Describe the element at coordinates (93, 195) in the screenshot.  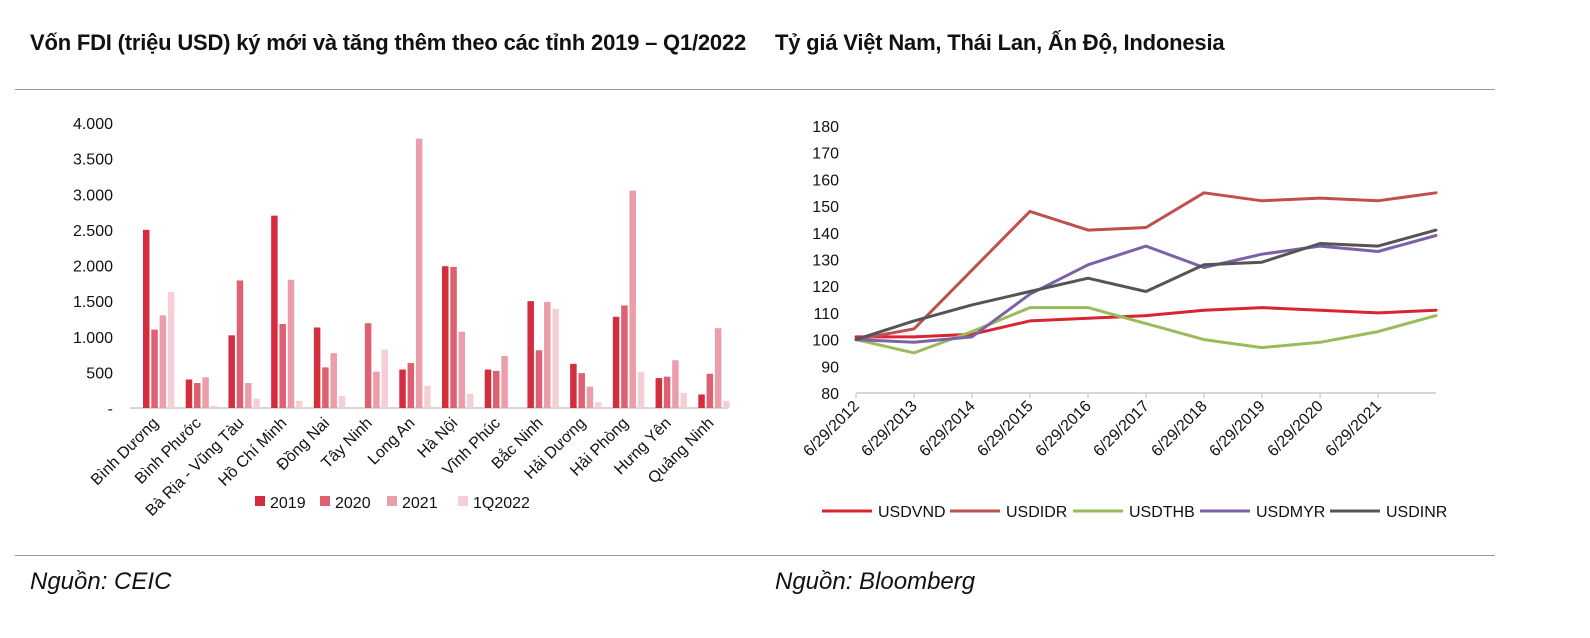
I see `bar-y-tick-label: 3.000` at that location.